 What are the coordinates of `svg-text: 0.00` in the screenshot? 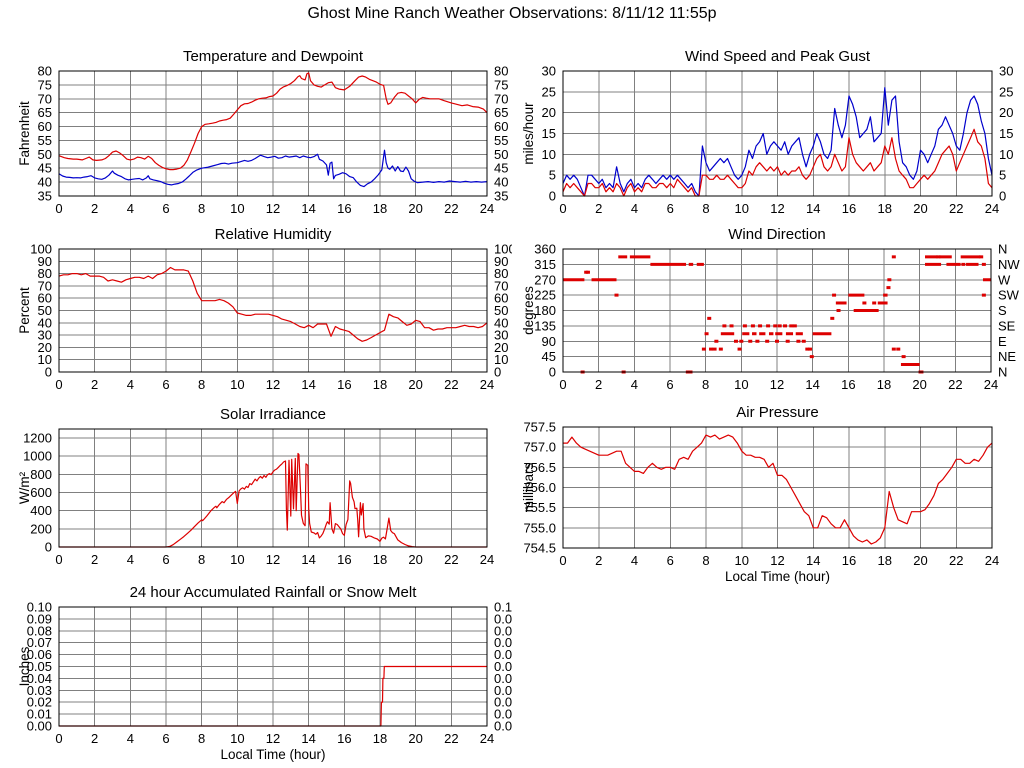 It's located at (503, 726).